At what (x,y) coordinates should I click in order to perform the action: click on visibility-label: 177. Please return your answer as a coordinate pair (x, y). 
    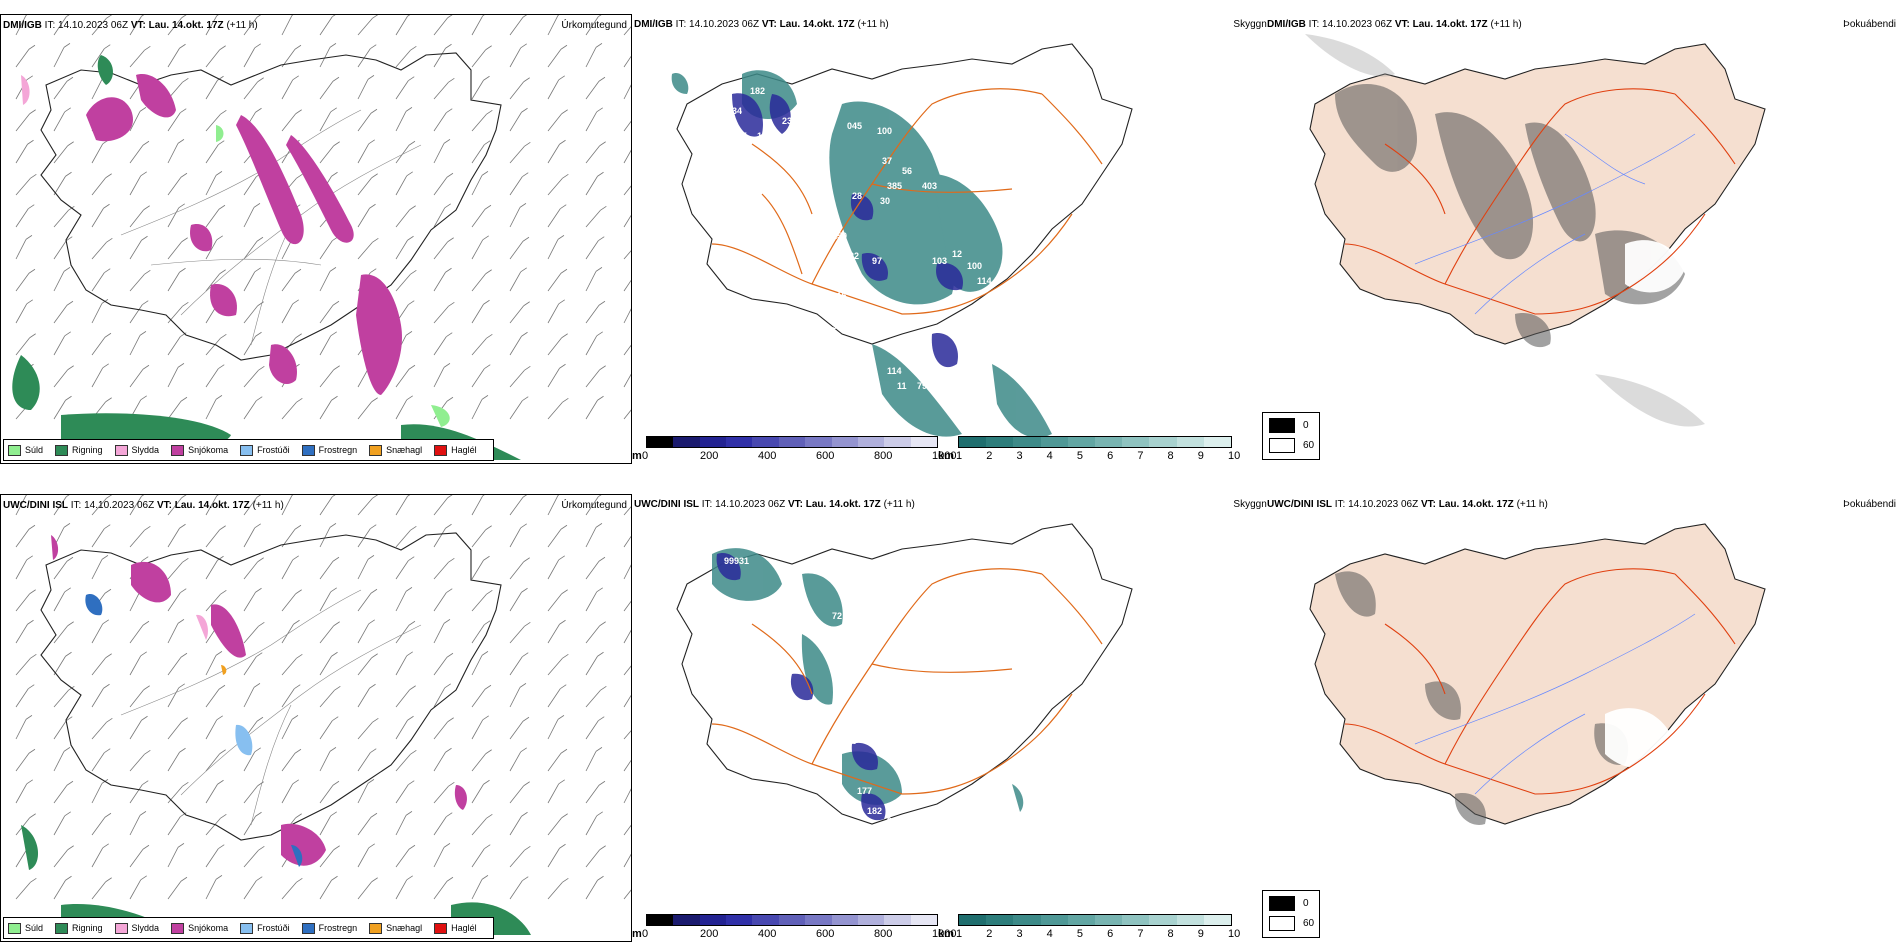
    Looking at the image, I should click on (864, 791).